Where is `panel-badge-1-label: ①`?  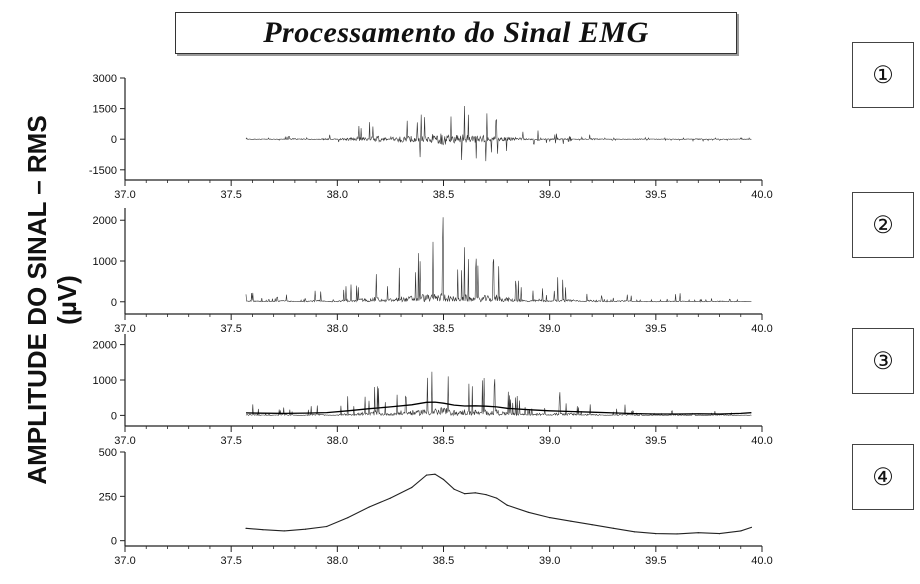
panel-badge-1-label: ① is located at coordinates (883, 75).